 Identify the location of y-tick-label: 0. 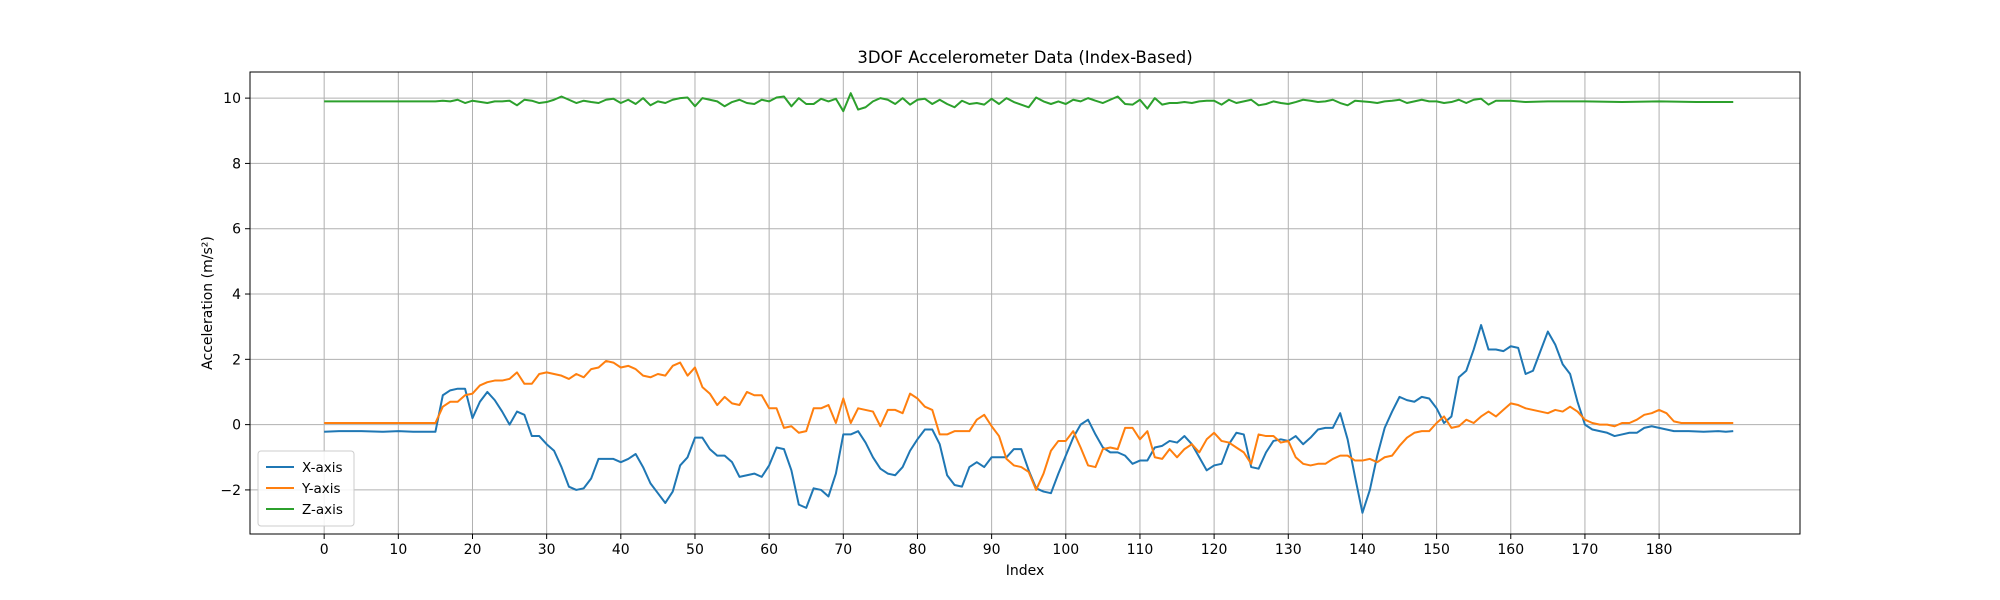
(236, 426).